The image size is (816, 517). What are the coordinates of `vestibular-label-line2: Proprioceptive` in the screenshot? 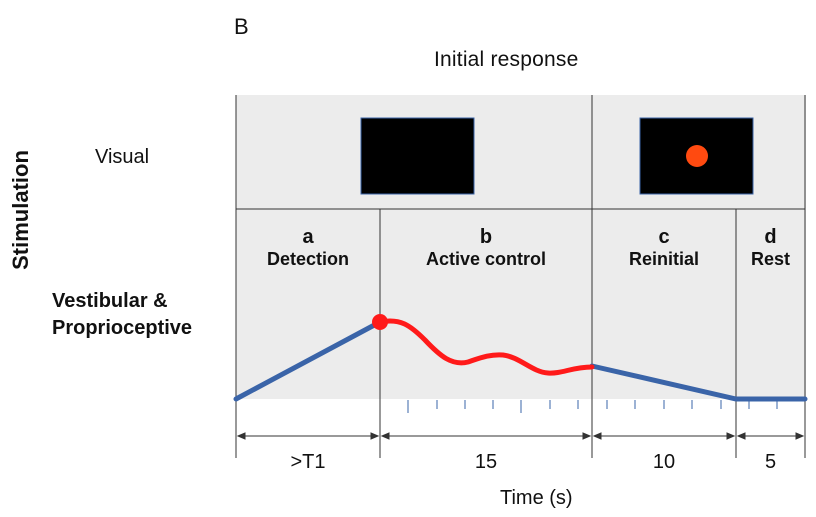 It's located at (122, 328).